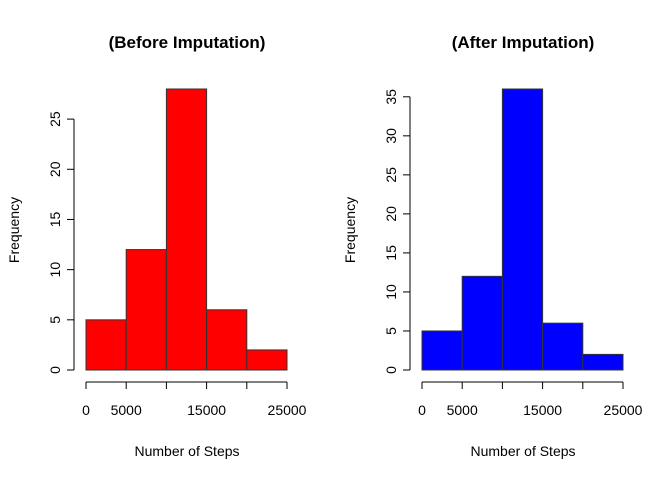  Describe the element at coordinates (391, 97) in the screenshot. I see `y-tick-label: 35` at that location.